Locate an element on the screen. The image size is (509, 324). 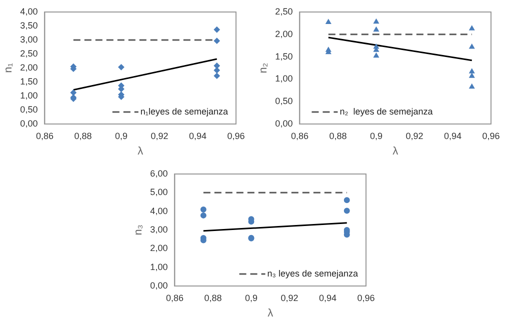
y-axis-title: n₁ is located at coordinates (8, 67).